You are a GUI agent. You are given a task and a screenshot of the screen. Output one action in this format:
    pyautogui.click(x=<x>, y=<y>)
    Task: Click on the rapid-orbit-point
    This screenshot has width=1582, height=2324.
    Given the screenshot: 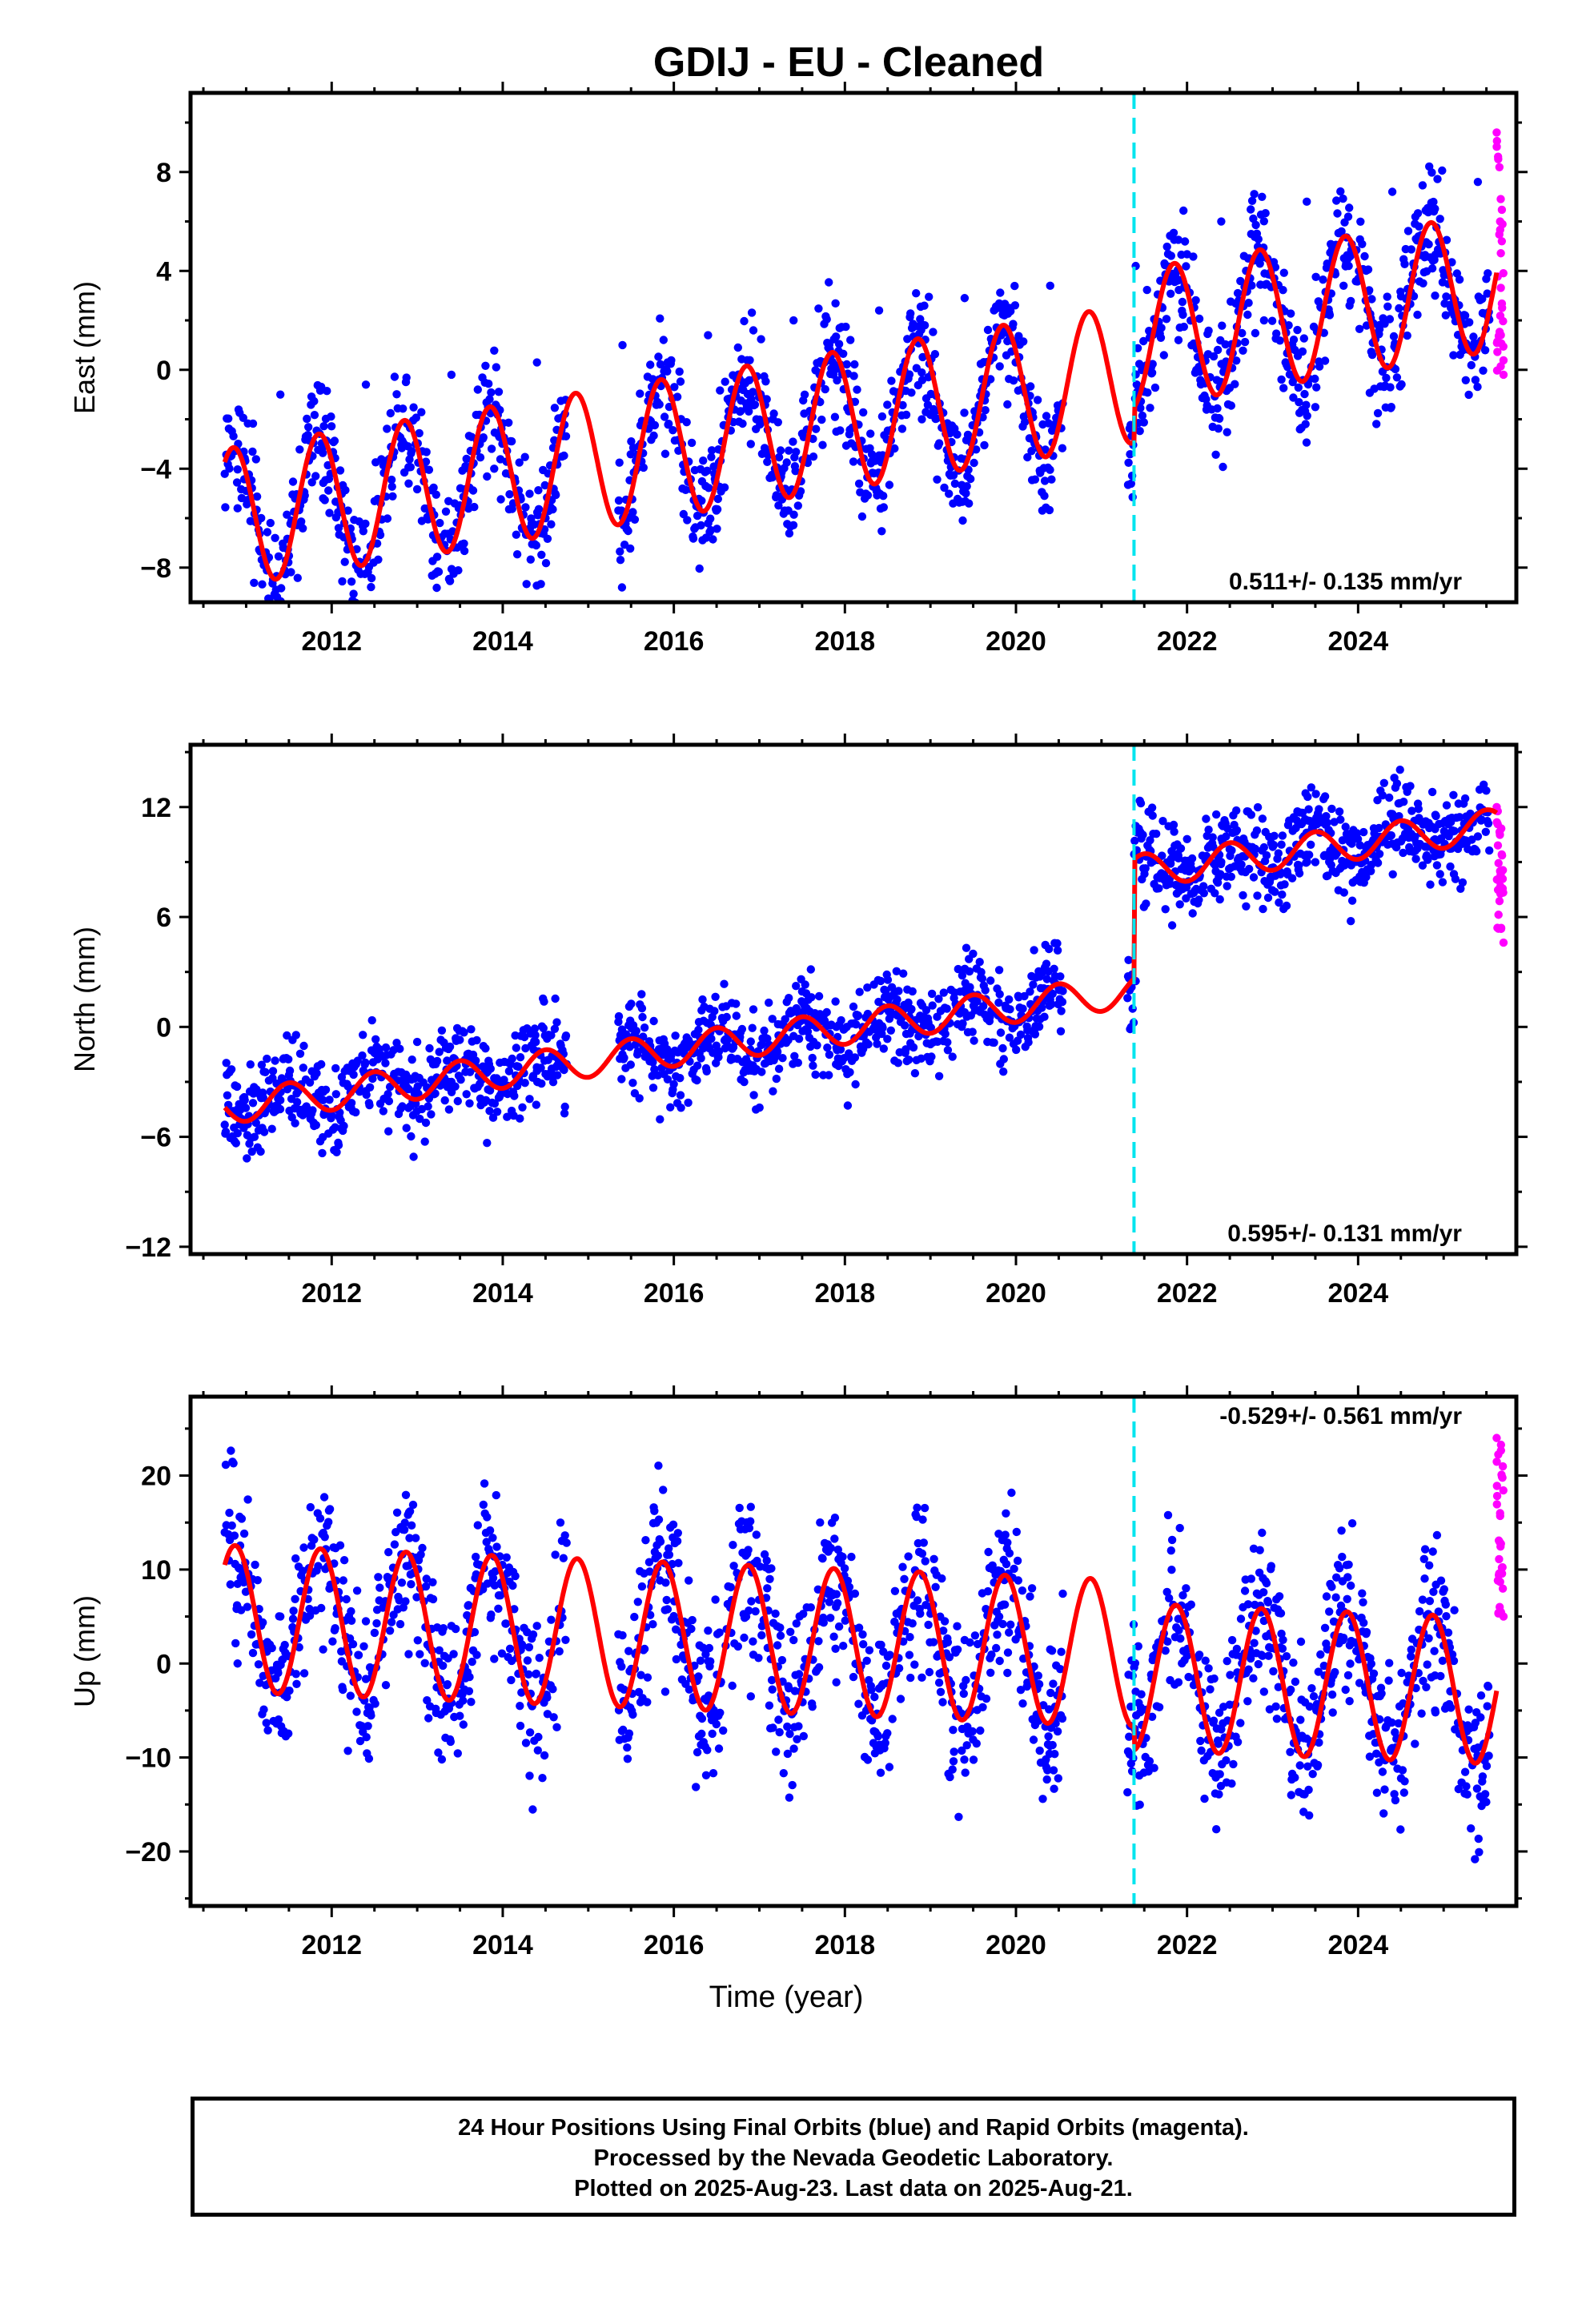 What is the action you would take?
    pyautogui.click(x=1503, y=273)
    